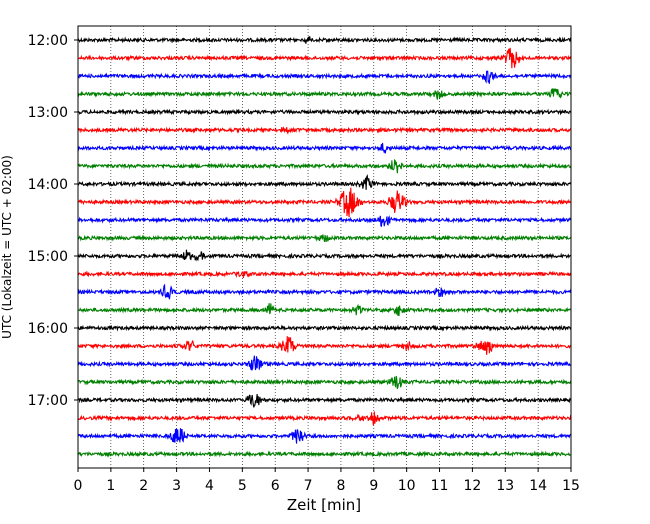 Image resolution: width=650 pixels, height=524 pixels. Describe the element at coordinates (407, 486) in the screenshot. I see `x-tick-label: 10` at that location.